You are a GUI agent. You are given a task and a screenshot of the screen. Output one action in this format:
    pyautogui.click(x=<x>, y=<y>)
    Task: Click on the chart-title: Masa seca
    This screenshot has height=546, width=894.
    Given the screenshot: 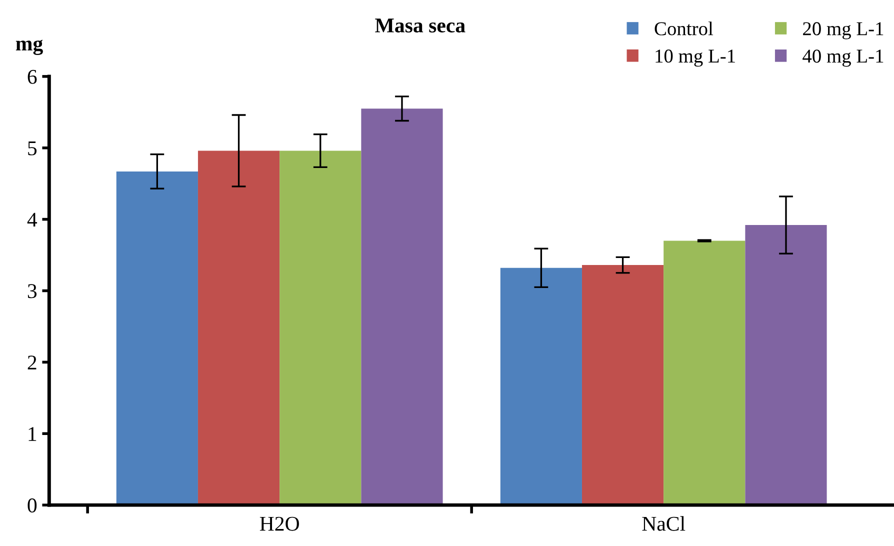 What is the action you would take?
    pyautogui.click(x=420, y=25)
    